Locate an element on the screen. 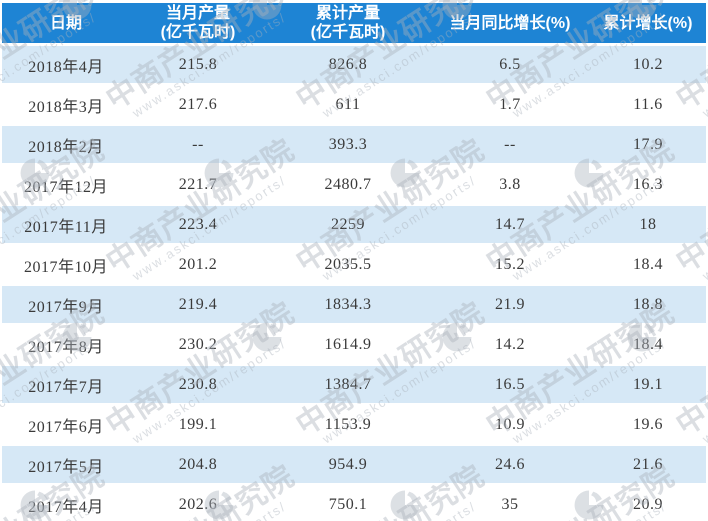  table-row: 2017年12月 221.7 2480.7 3.8 16.3 is located at coordinates (354, 184).